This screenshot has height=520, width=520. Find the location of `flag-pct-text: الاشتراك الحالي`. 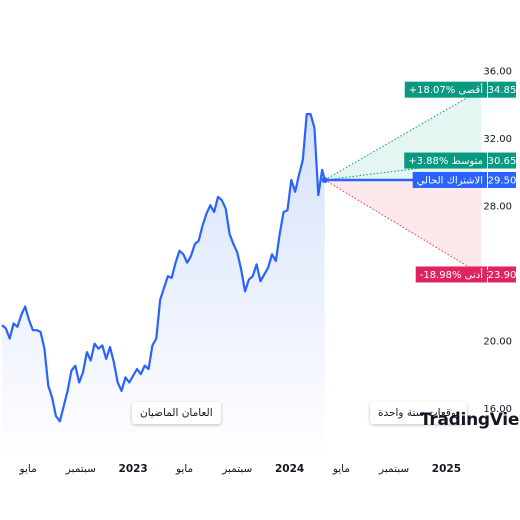

flag-pct-text: الاشتراك الحالي is located at coordinates (450, 180).